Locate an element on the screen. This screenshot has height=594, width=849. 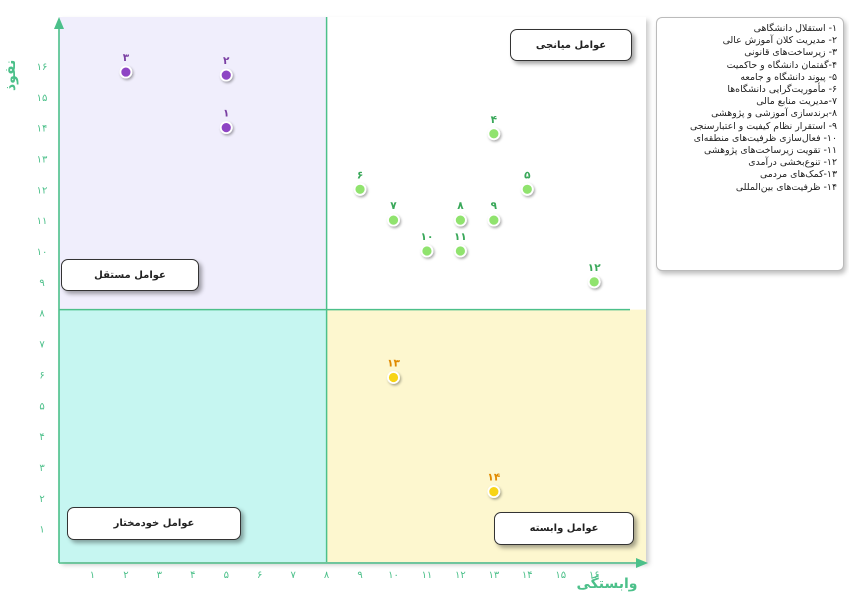
y-tick-label: ۱۱ is located at coordinates (42, 221).